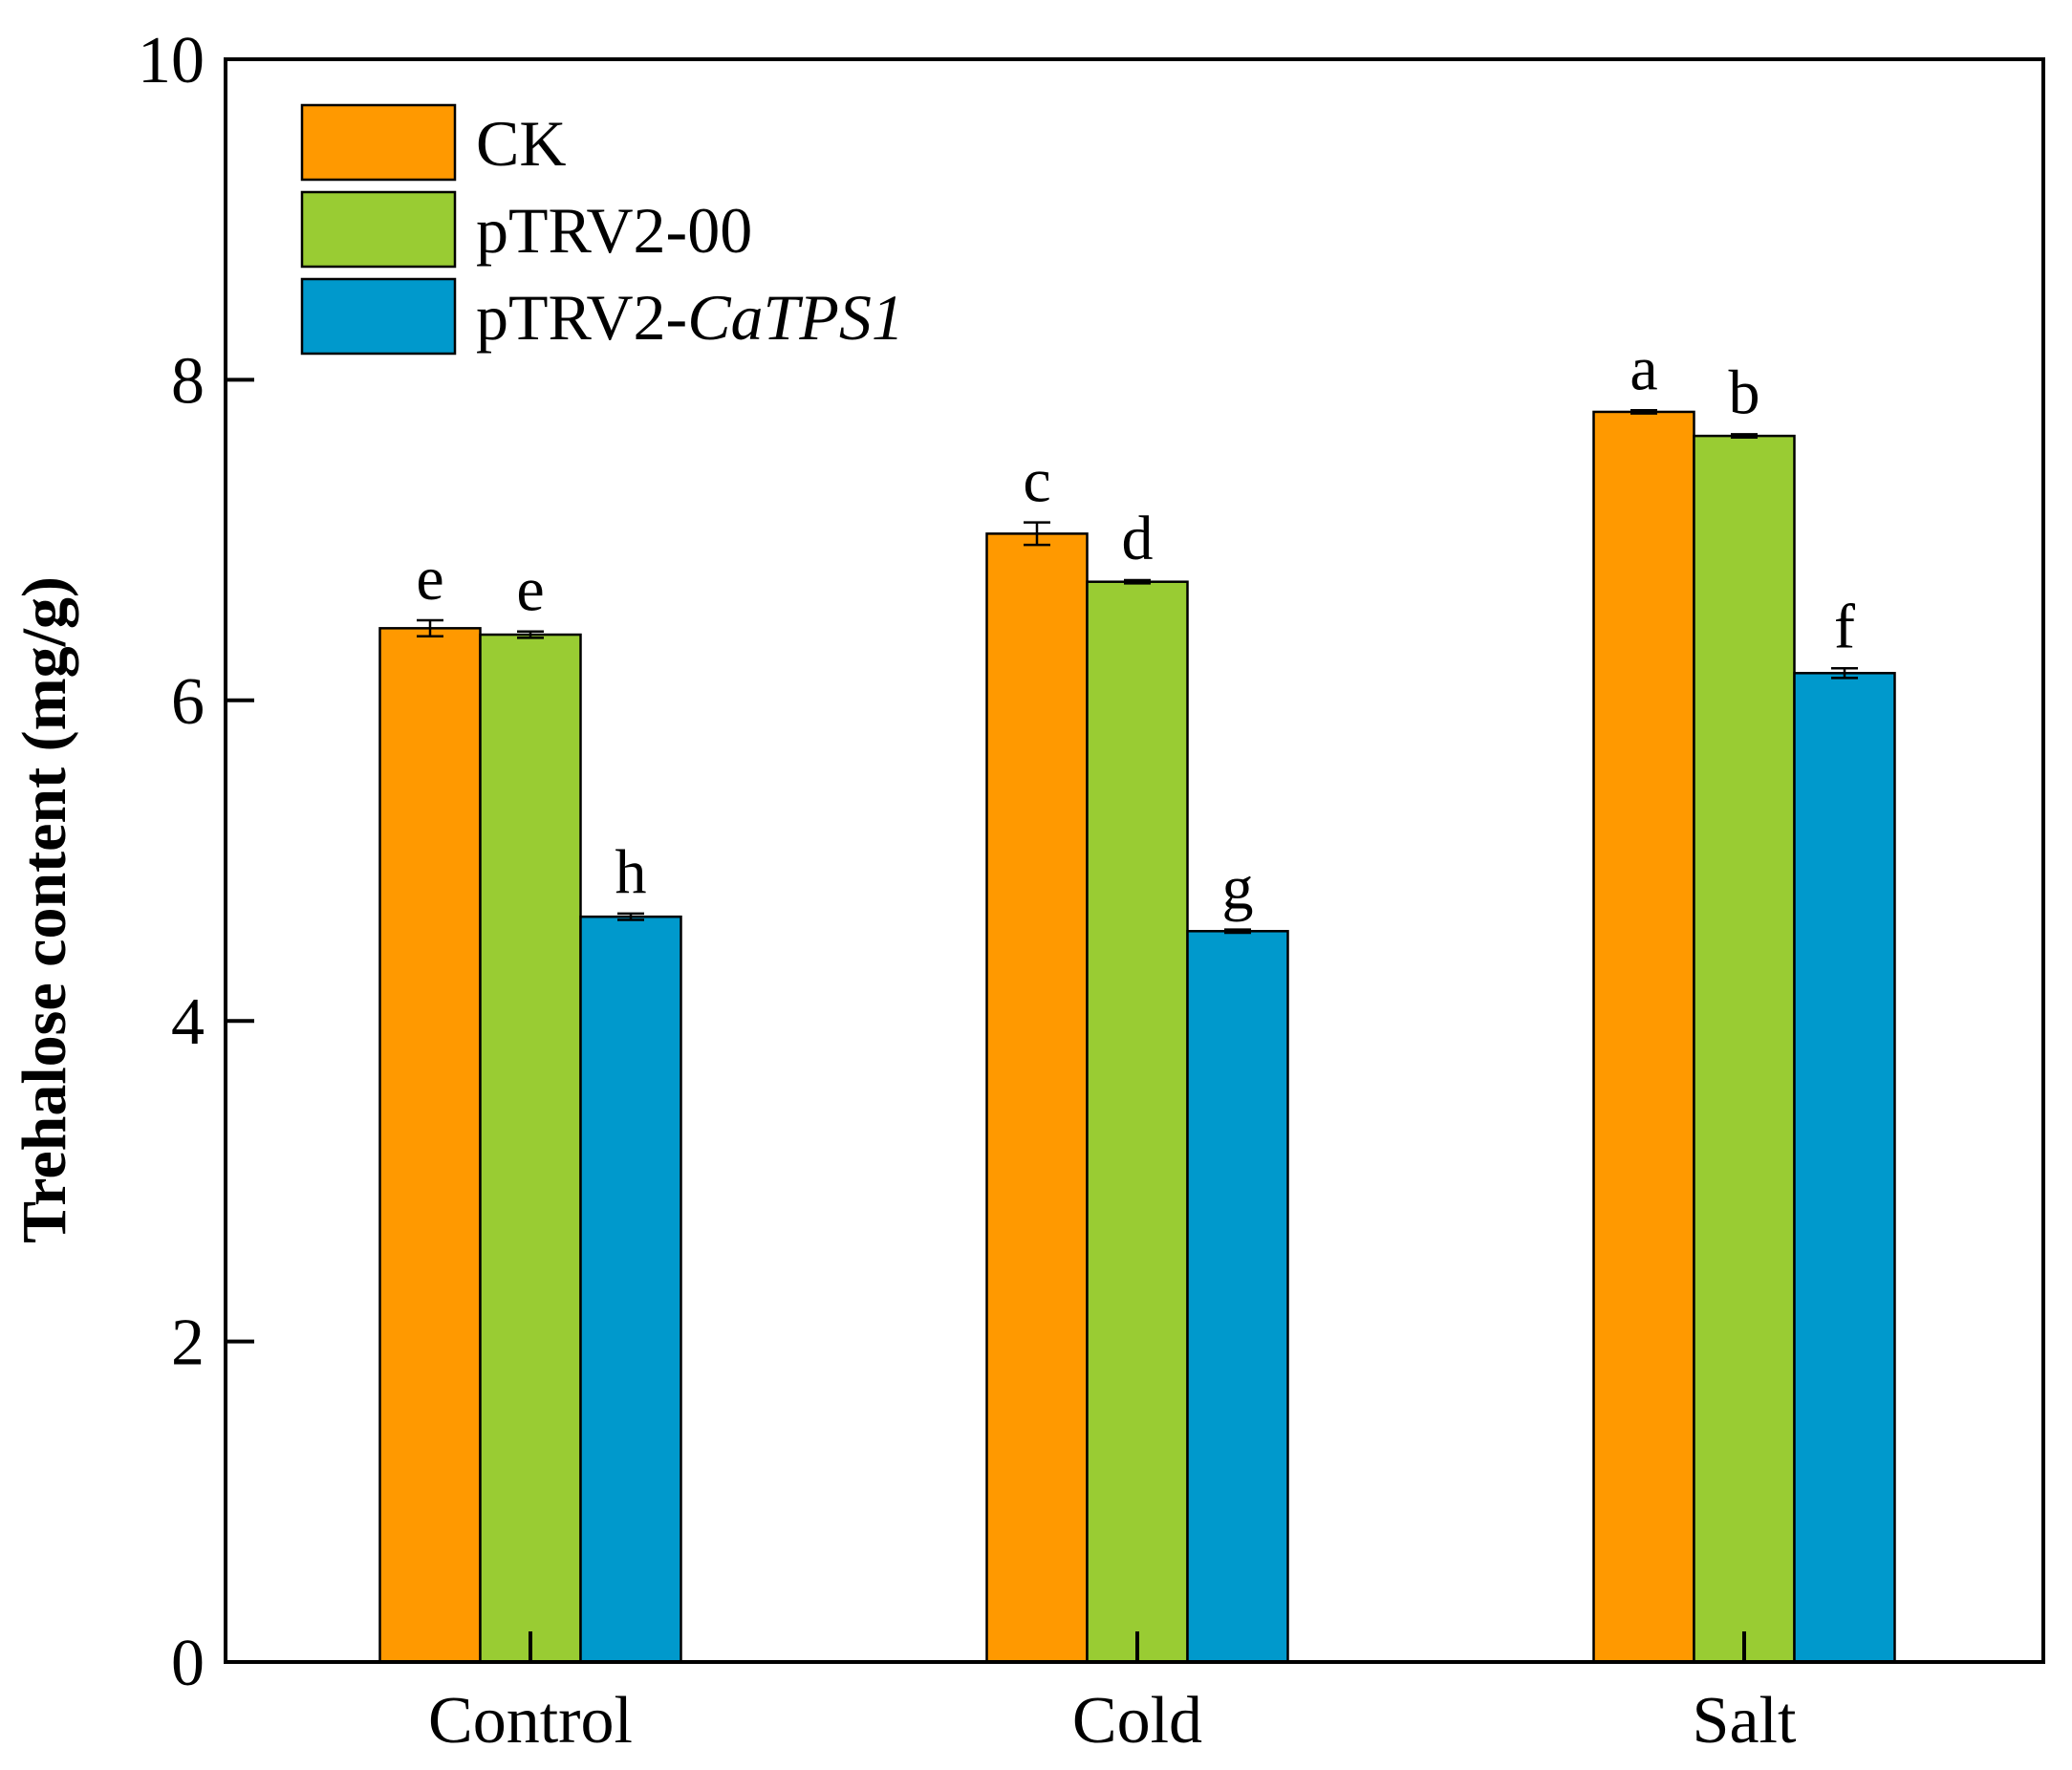  I want to click on bar-ptrv2-catps1-salt, so click(1844, 1168).